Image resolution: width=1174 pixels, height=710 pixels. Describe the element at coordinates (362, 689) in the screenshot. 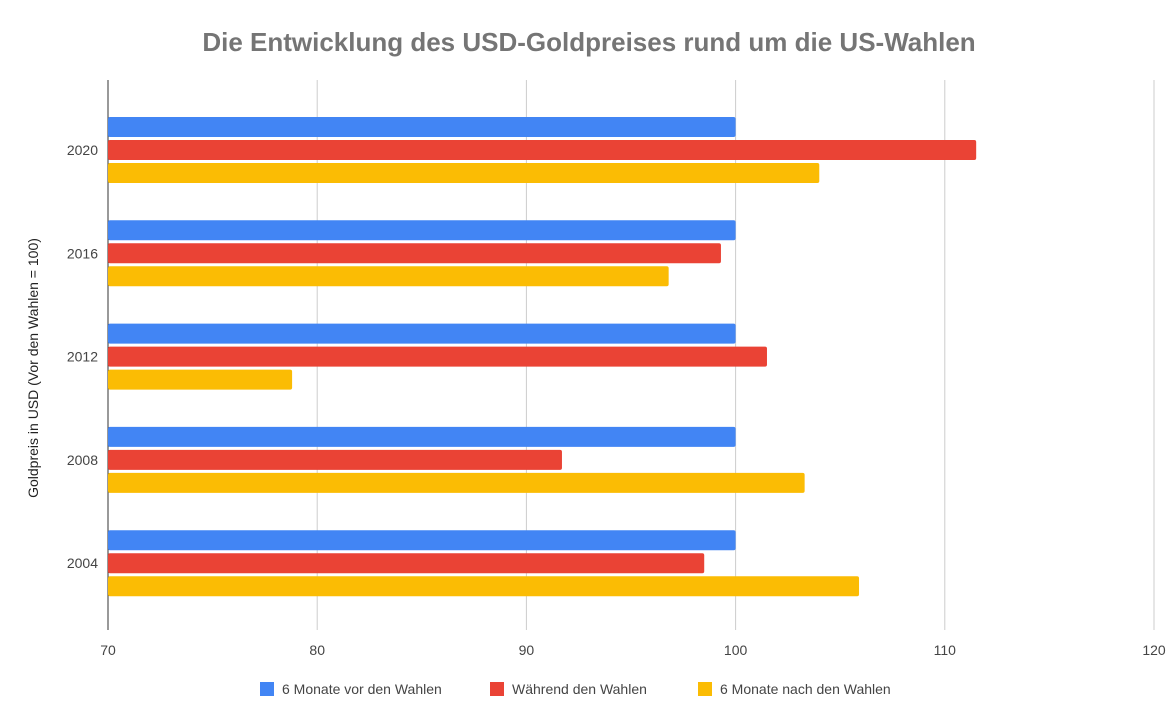

I see `legend-label: 6 Monate vor den Wahlen` at that location.